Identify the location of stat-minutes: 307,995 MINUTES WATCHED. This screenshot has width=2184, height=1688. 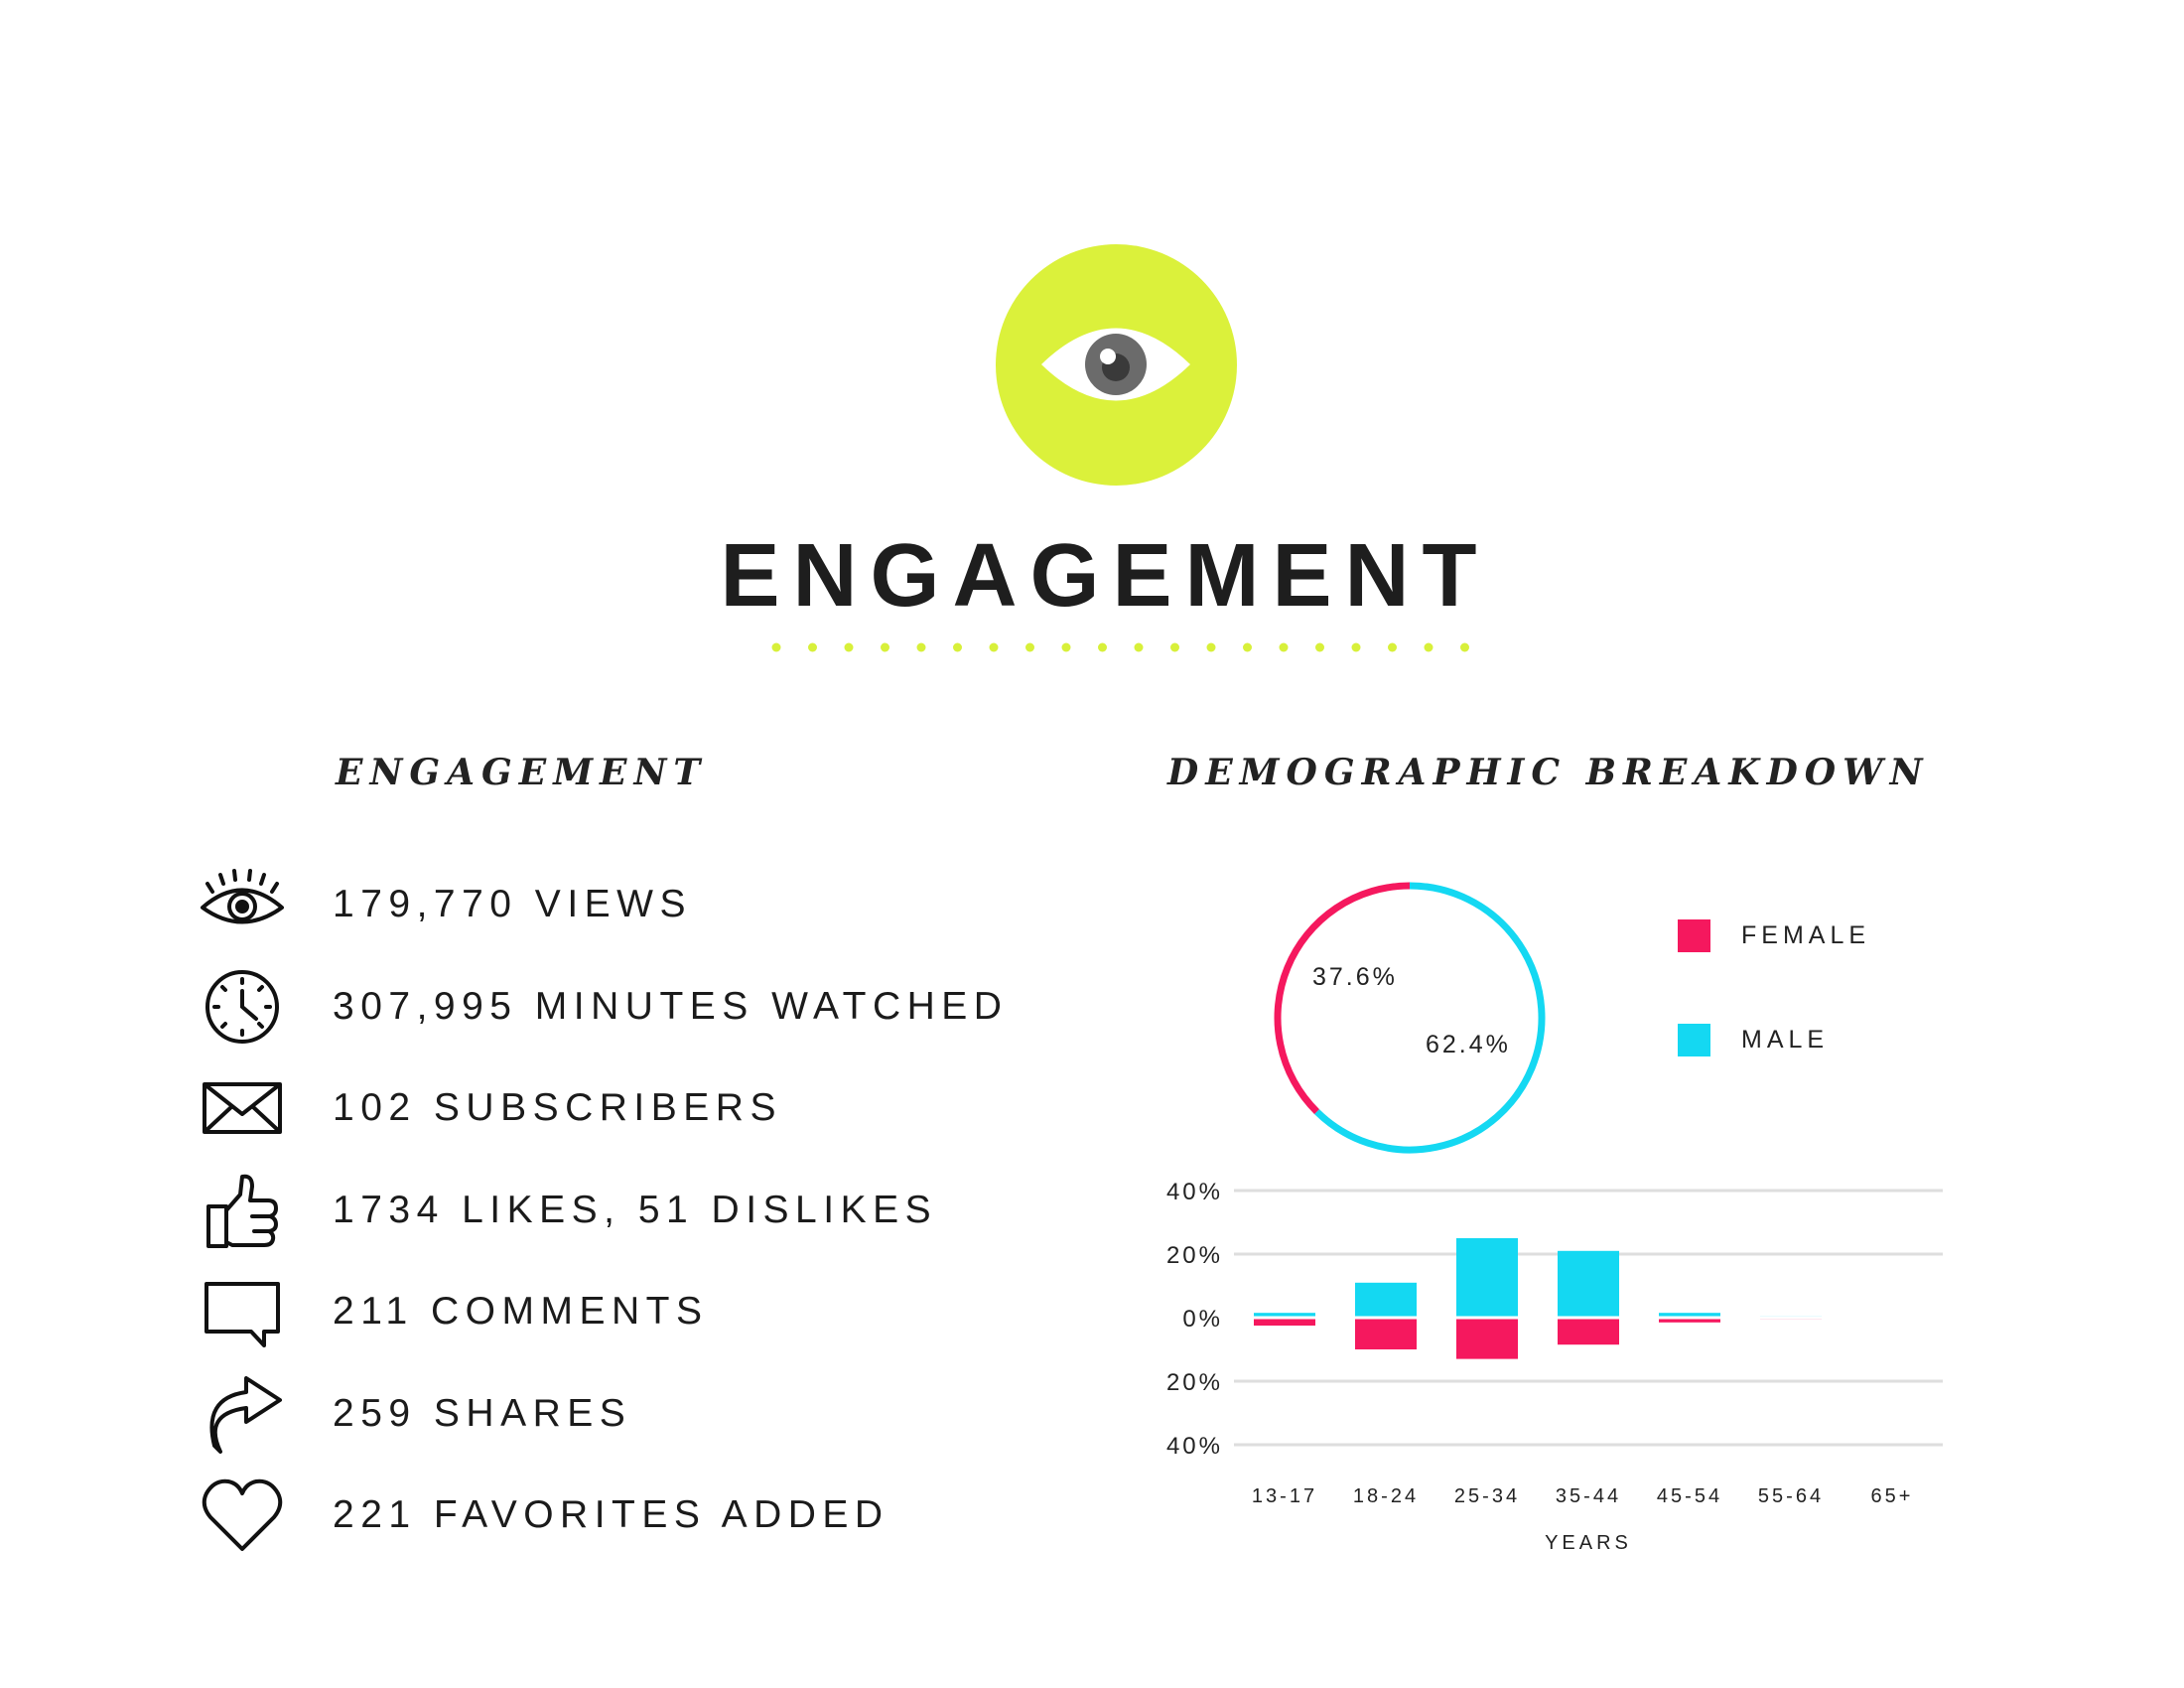
(602, 1007).